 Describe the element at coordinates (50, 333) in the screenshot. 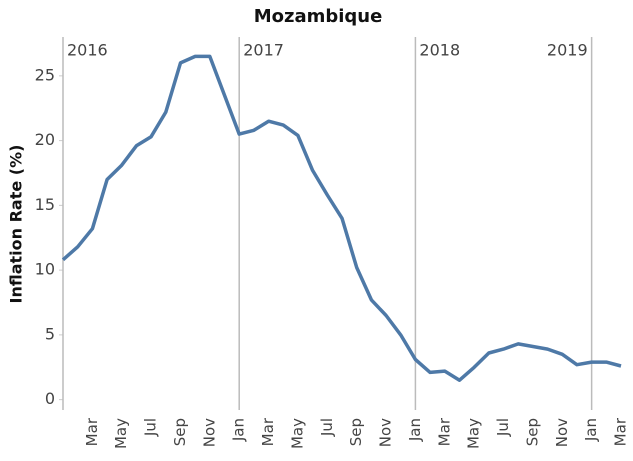

I see `y-tick-label: 5` at that location.